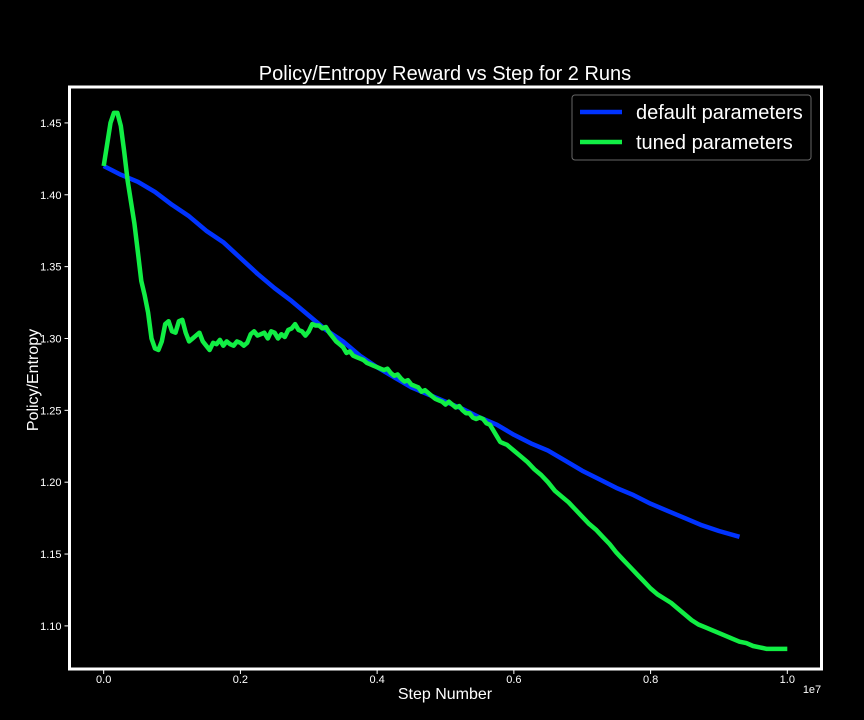  Describe the element at coordinates (787, 680) in the screenshot. I see `x-tick-label: 1.0` at that location.